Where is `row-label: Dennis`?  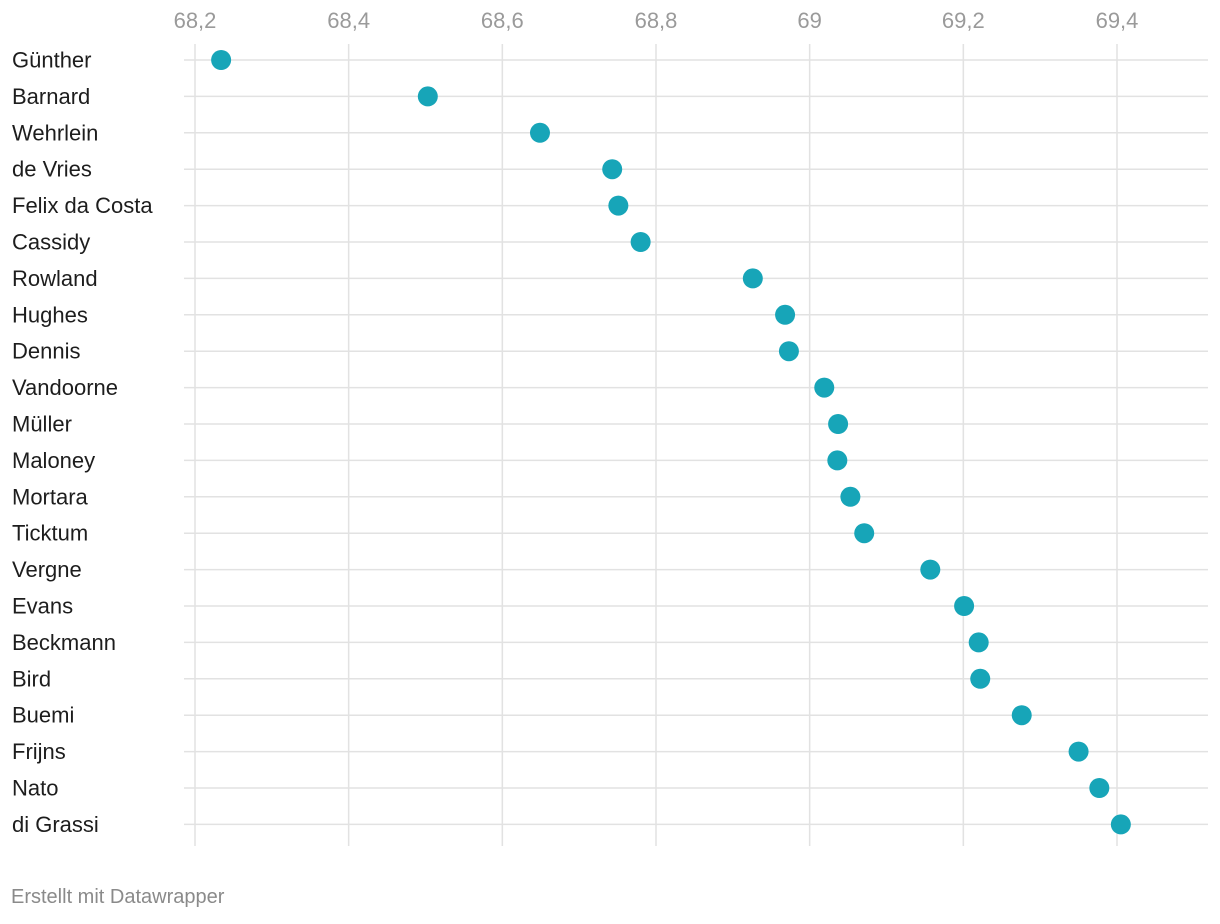
row-label: Dennis is located at coordinates (46, 351).